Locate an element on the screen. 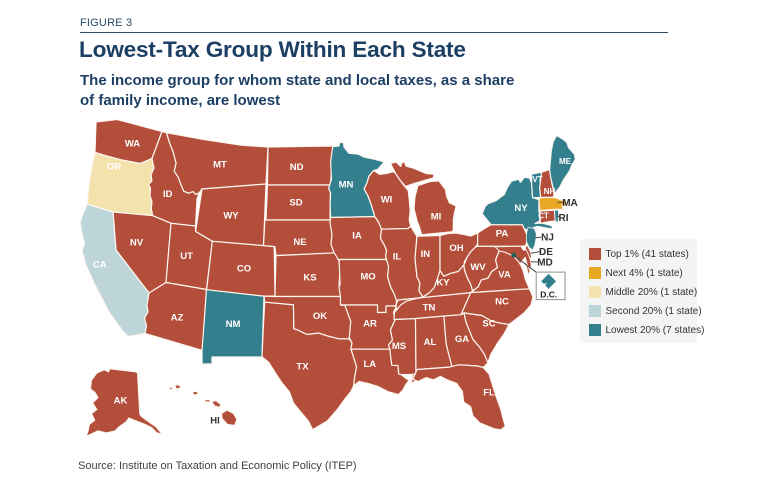 This screenshot has width=768, height=495. svg-text: AK is located at coordinates (121, 400).